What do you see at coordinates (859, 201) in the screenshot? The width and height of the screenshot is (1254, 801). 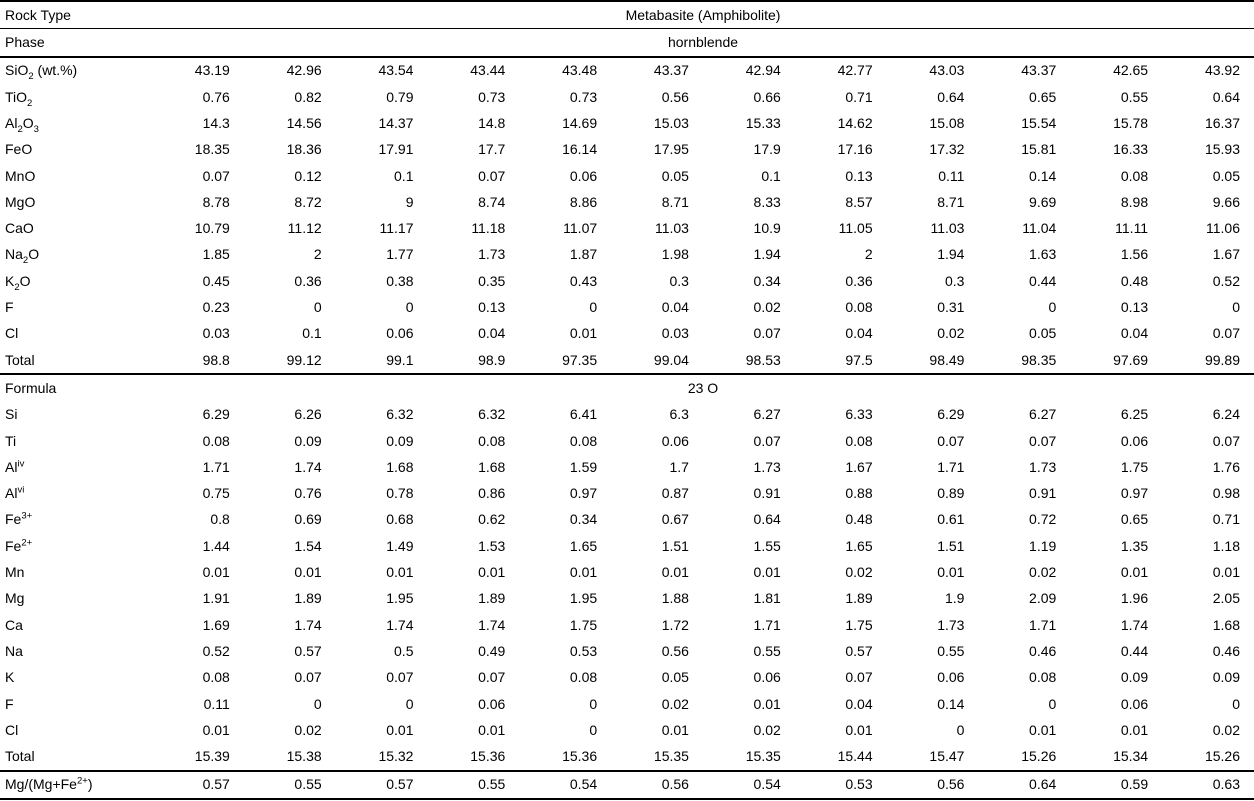 I see `value-cell: 8.57` at bounding box center [859, 201].